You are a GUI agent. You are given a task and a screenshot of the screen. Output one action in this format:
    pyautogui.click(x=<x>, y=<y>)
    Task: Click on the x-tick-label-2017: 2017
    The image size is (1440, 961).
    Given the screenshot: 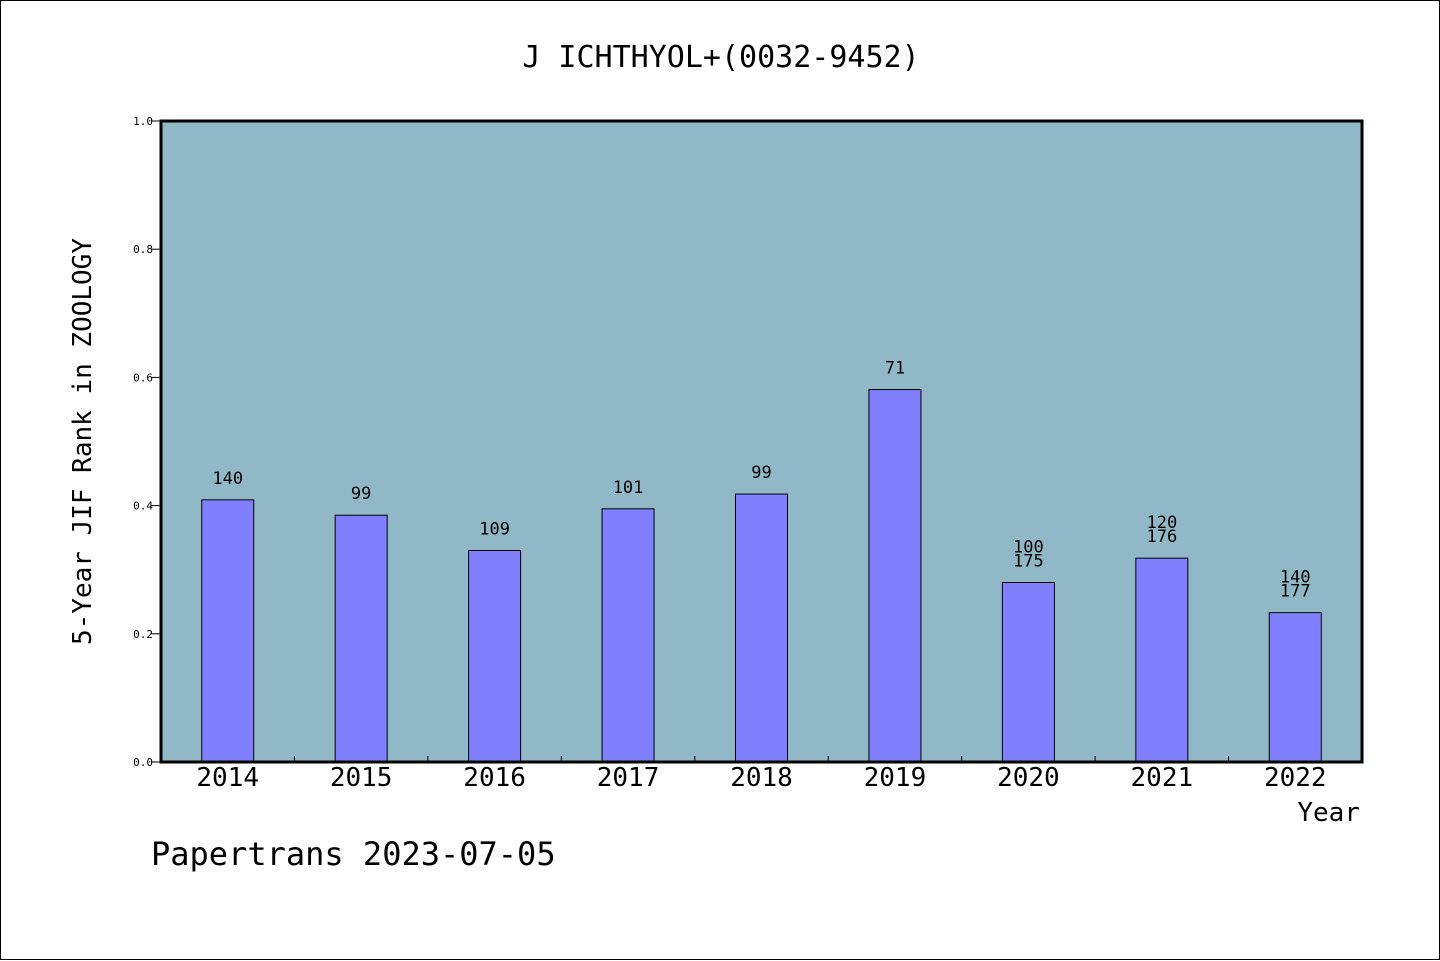 What is the action you would take?
    pyautogui.click(x=628, y=778)
    